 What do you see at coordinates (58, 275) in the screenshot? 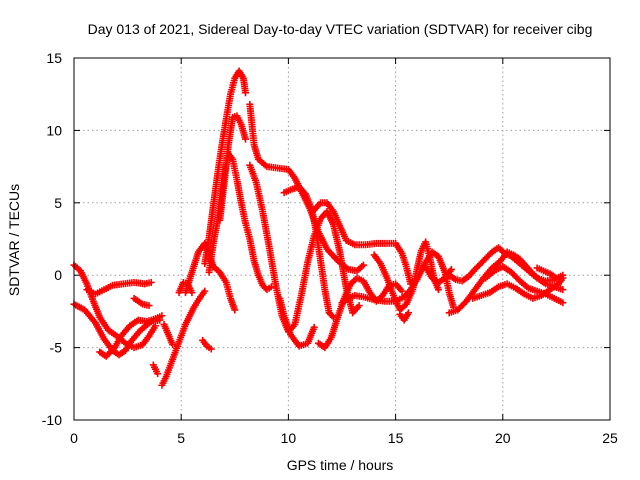
I see `y-tick-label: 0` at bounding box center [58, 275].